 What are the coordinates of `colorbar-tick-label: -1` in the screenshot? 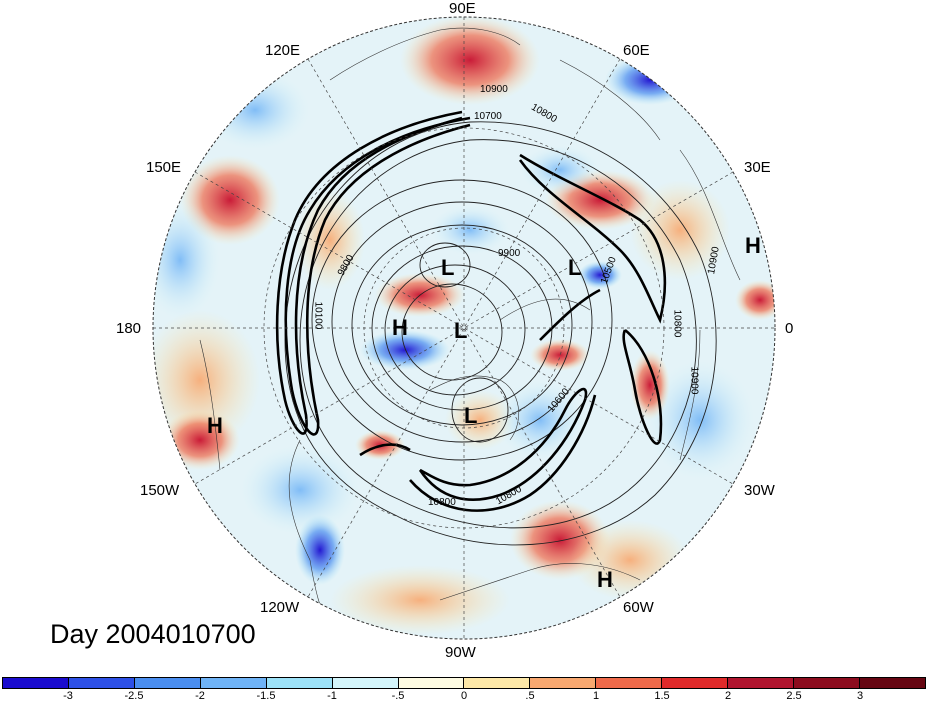 It's located at (332, 696).